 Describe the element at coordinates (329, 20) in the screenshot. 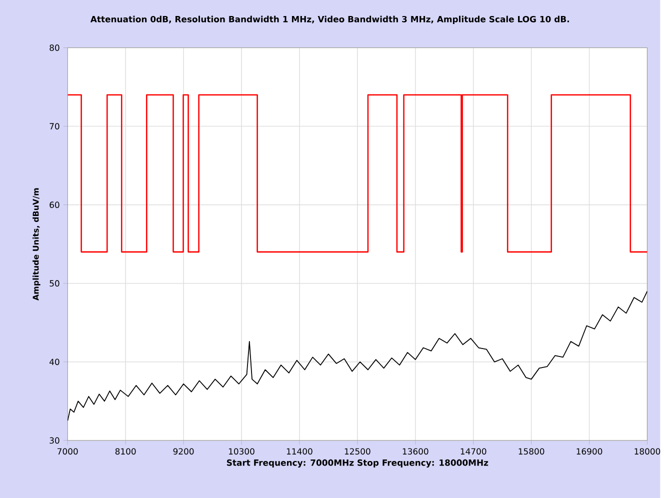

I see `chart-title: Attenuation 0dB, Resolution Bandwidth 1 MHz, Video Bandwidth 3 MHz, Amplitude Scale LOG 10 dB.` at that location.